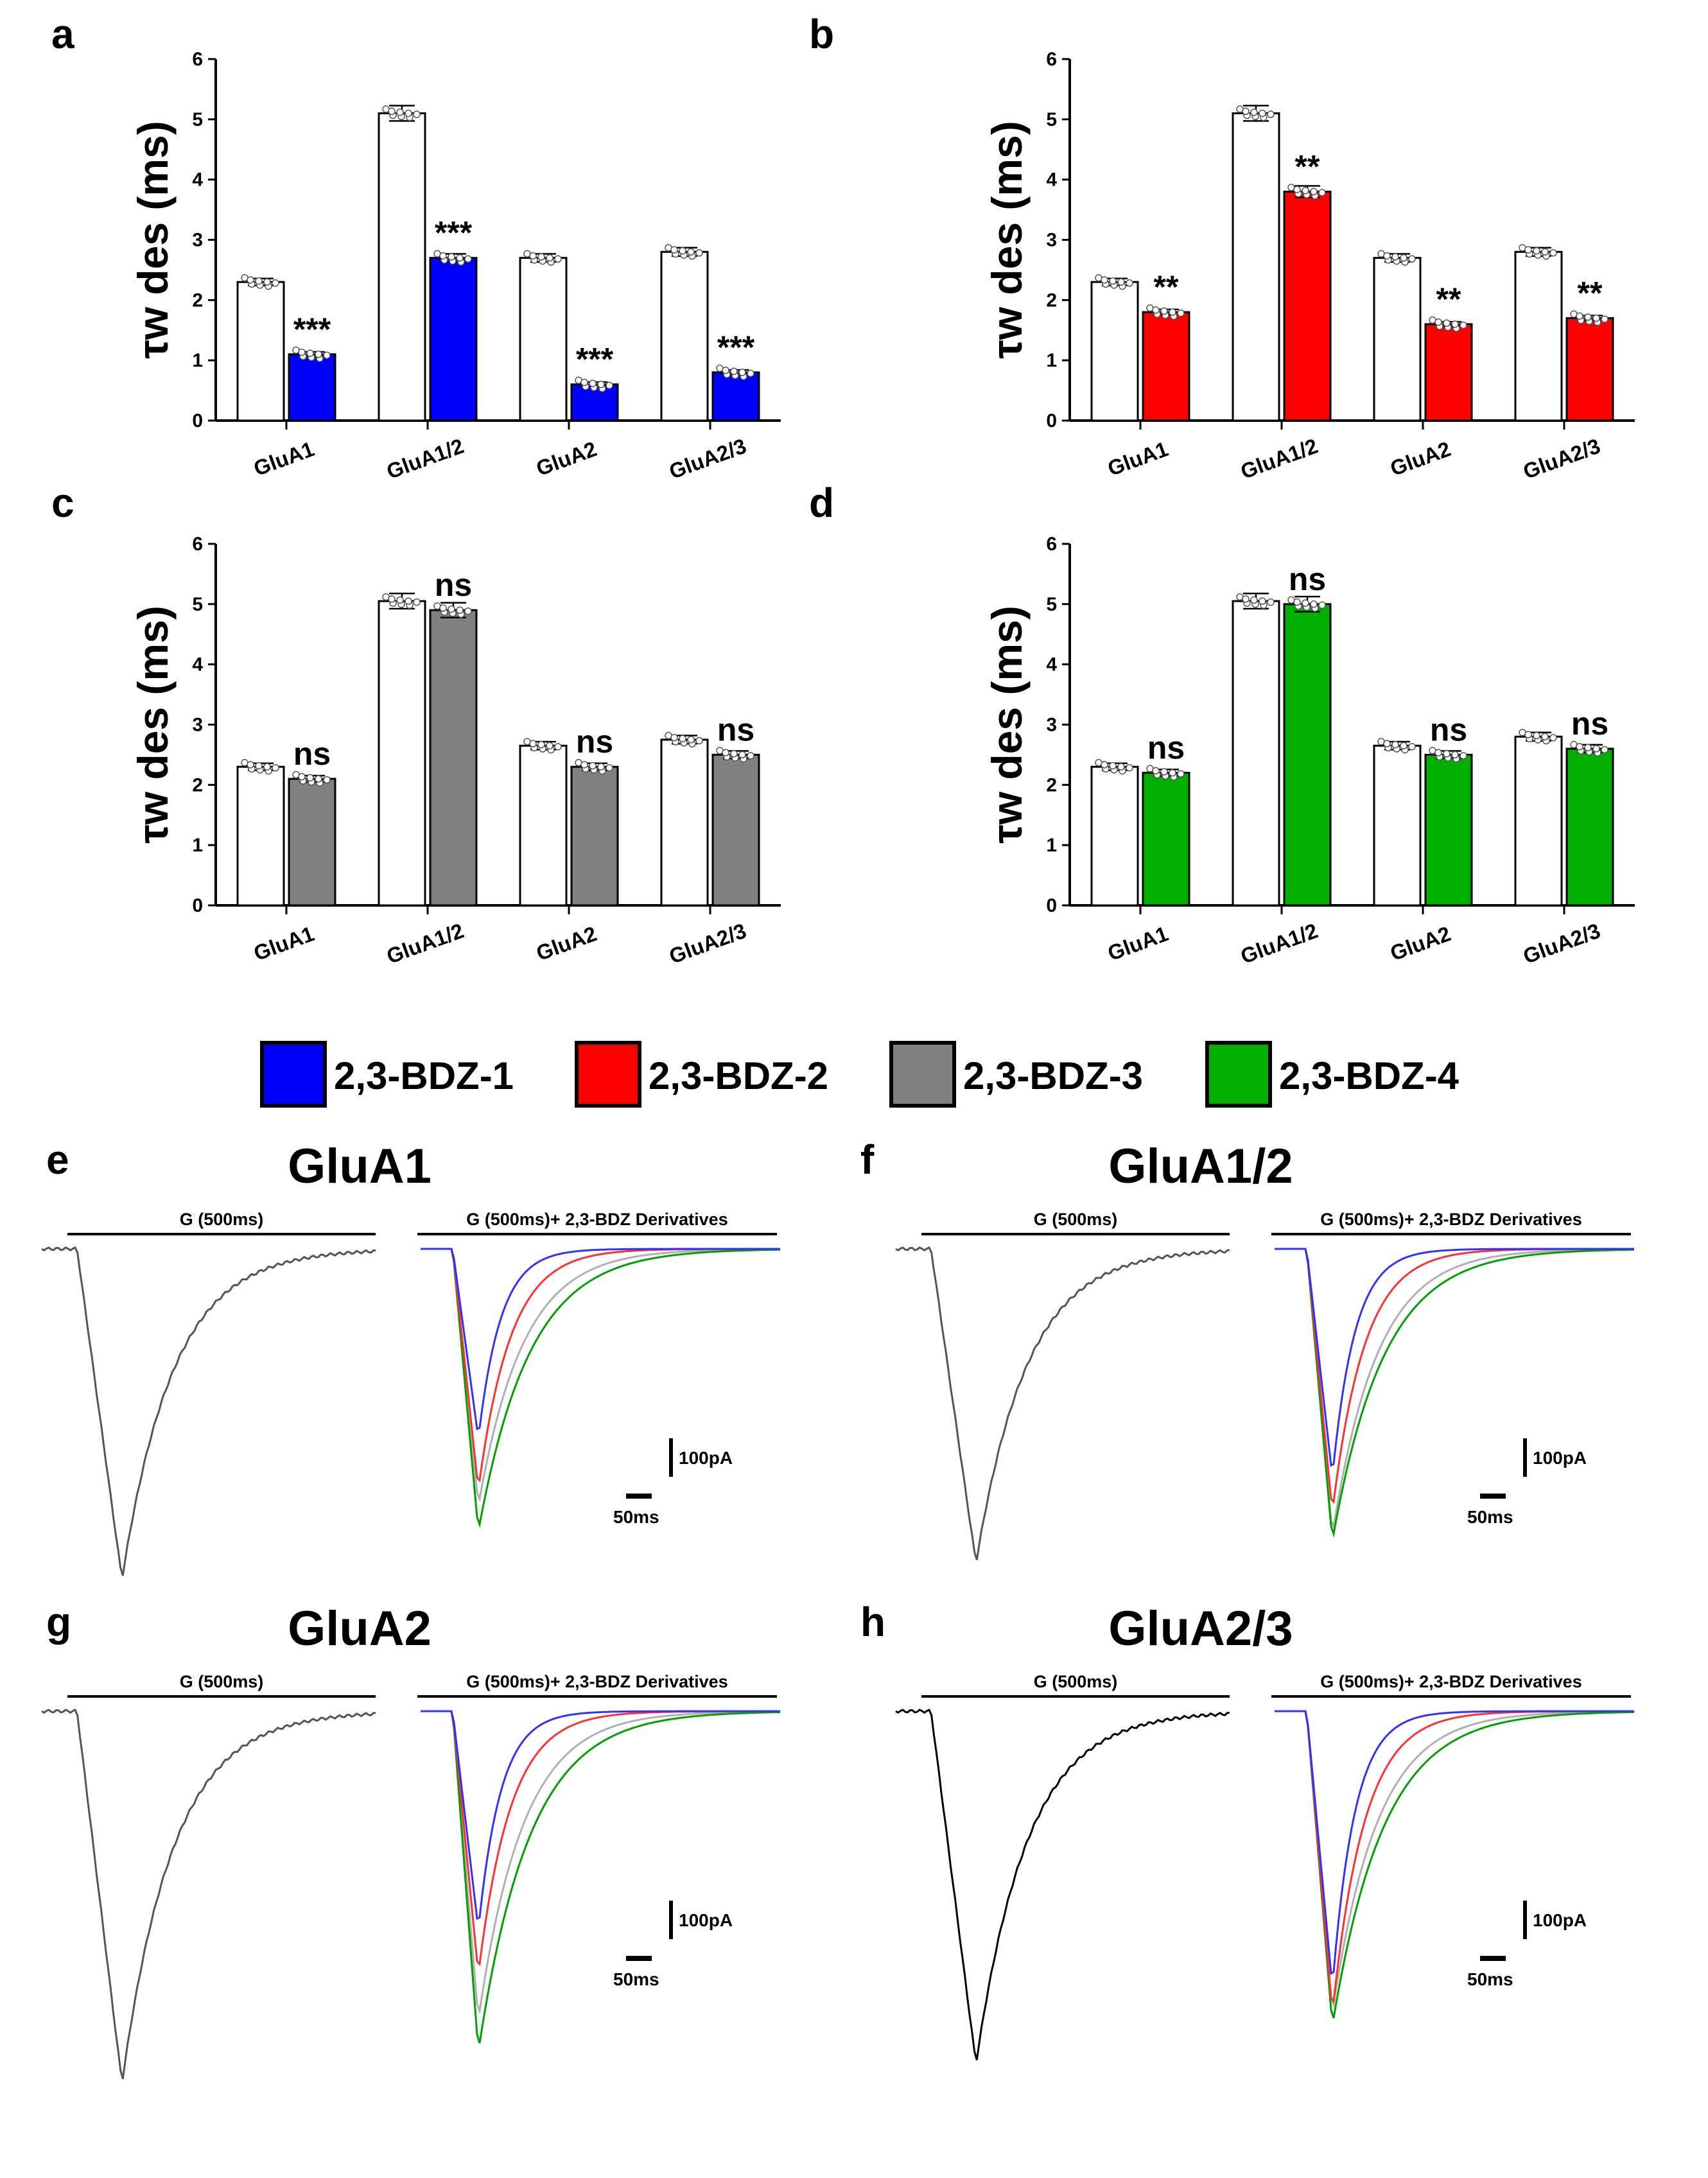 This screenshot has width=1708, height=2178. Describe the element at coordinates (1166, 287) in the screenshot. I see `significance-label: **` at that location.